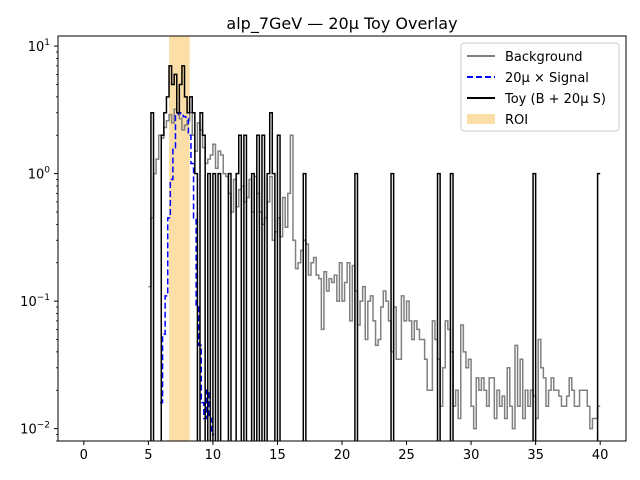 This screenshot has height=480, width=640. Describe the element at coordinates (213, 455) in the screenshot. I see `x-tick-label: 10` at that location.